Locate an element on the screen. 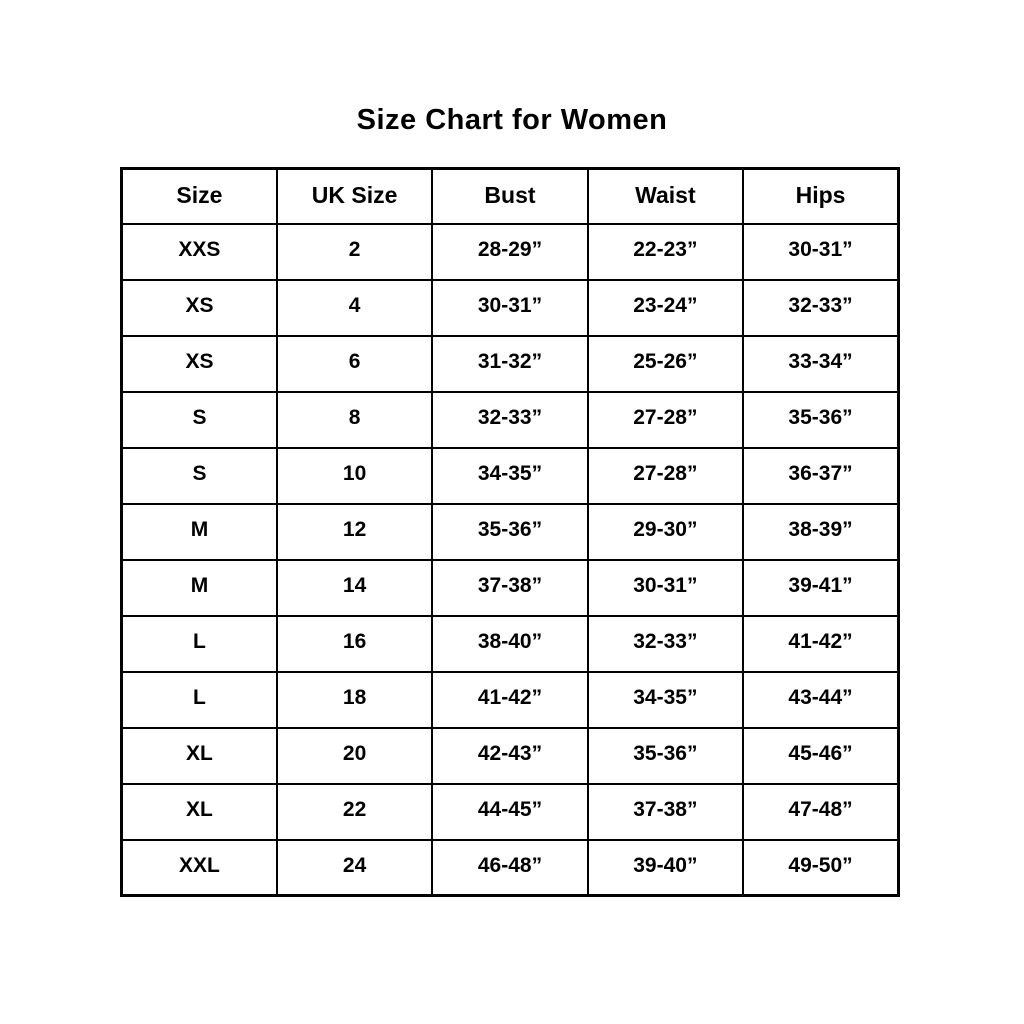 The image size is (1024, 1024). table-cell: 8 is located at coordinates (354, 419).